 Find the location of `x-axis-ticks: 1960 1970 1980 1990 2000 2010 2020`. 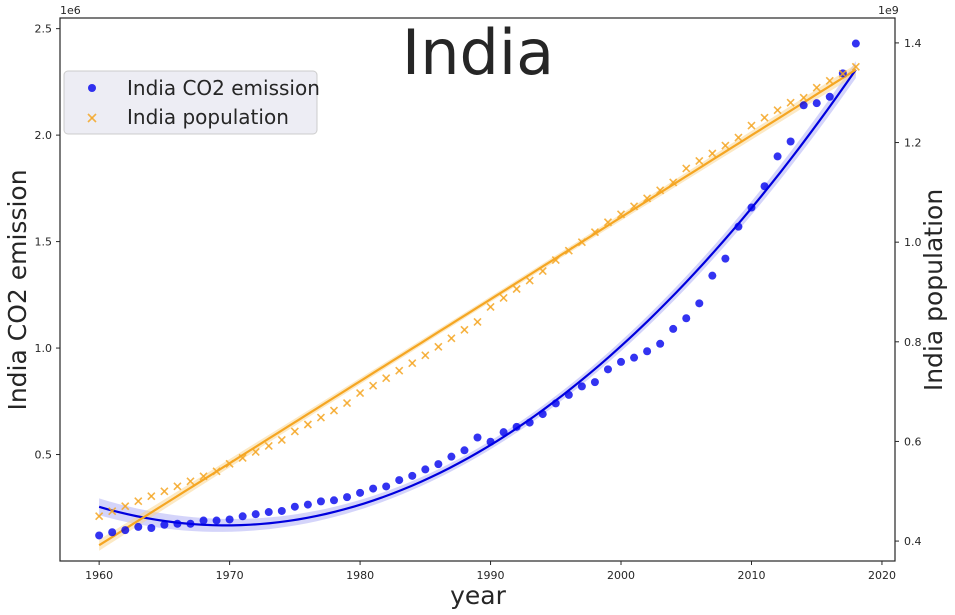

x-axis-ticks: 1960 1970 1980 1990 2000 2010 2020 is located at coordinates (490, 571).